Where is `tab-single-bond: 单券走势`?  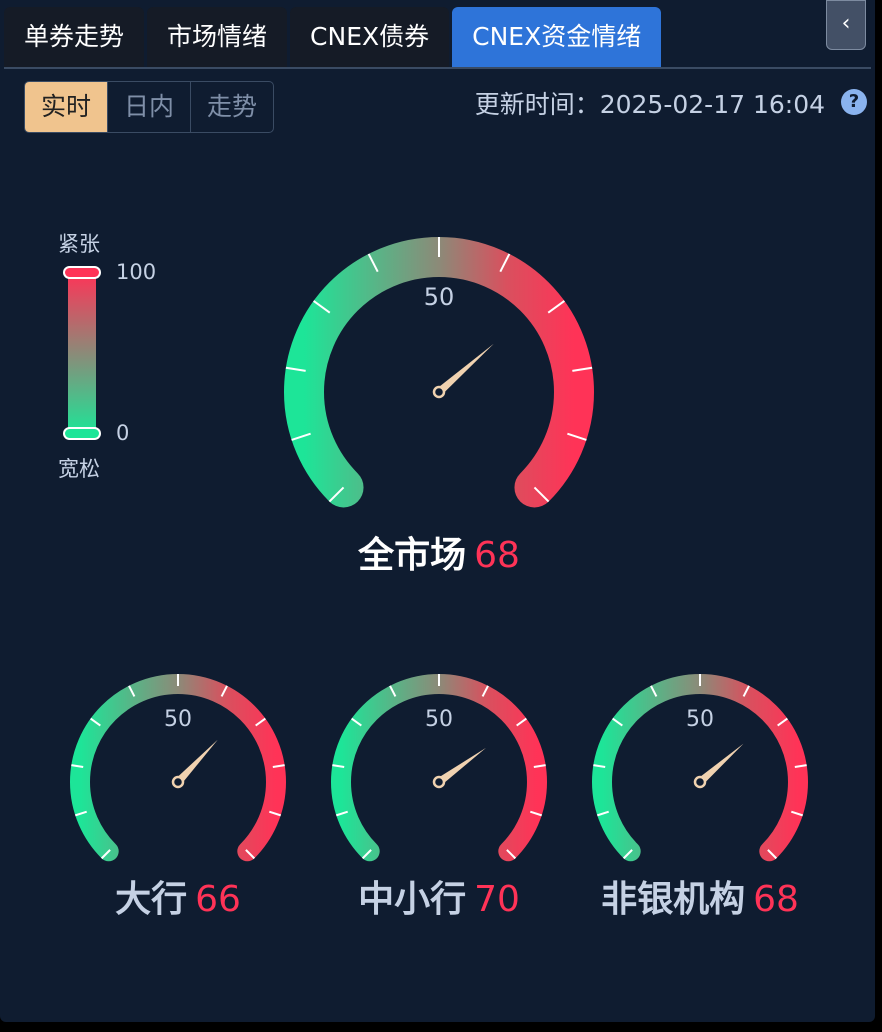 tab-single-bond: 单券走势 is located at coordinates (74, 37).